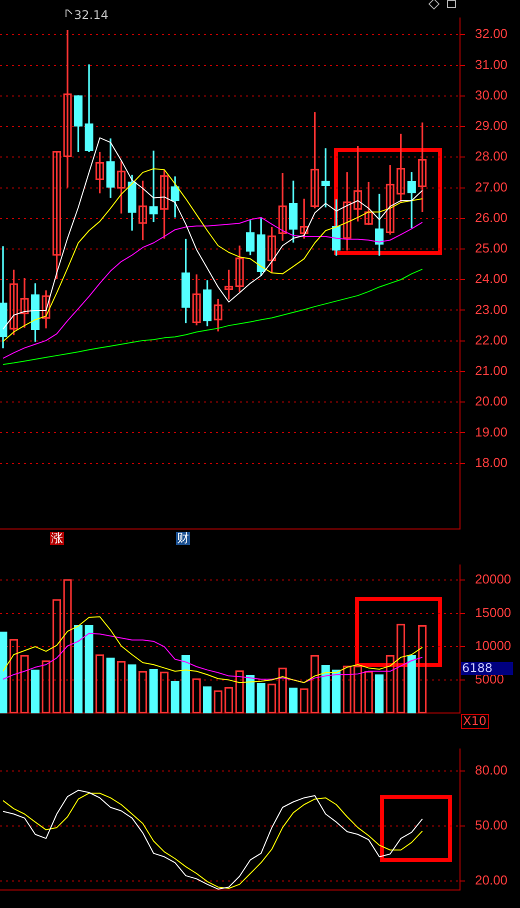  Describe the element at coordinates (153, 186) in the screenshot. I see `candlestick` at that location.